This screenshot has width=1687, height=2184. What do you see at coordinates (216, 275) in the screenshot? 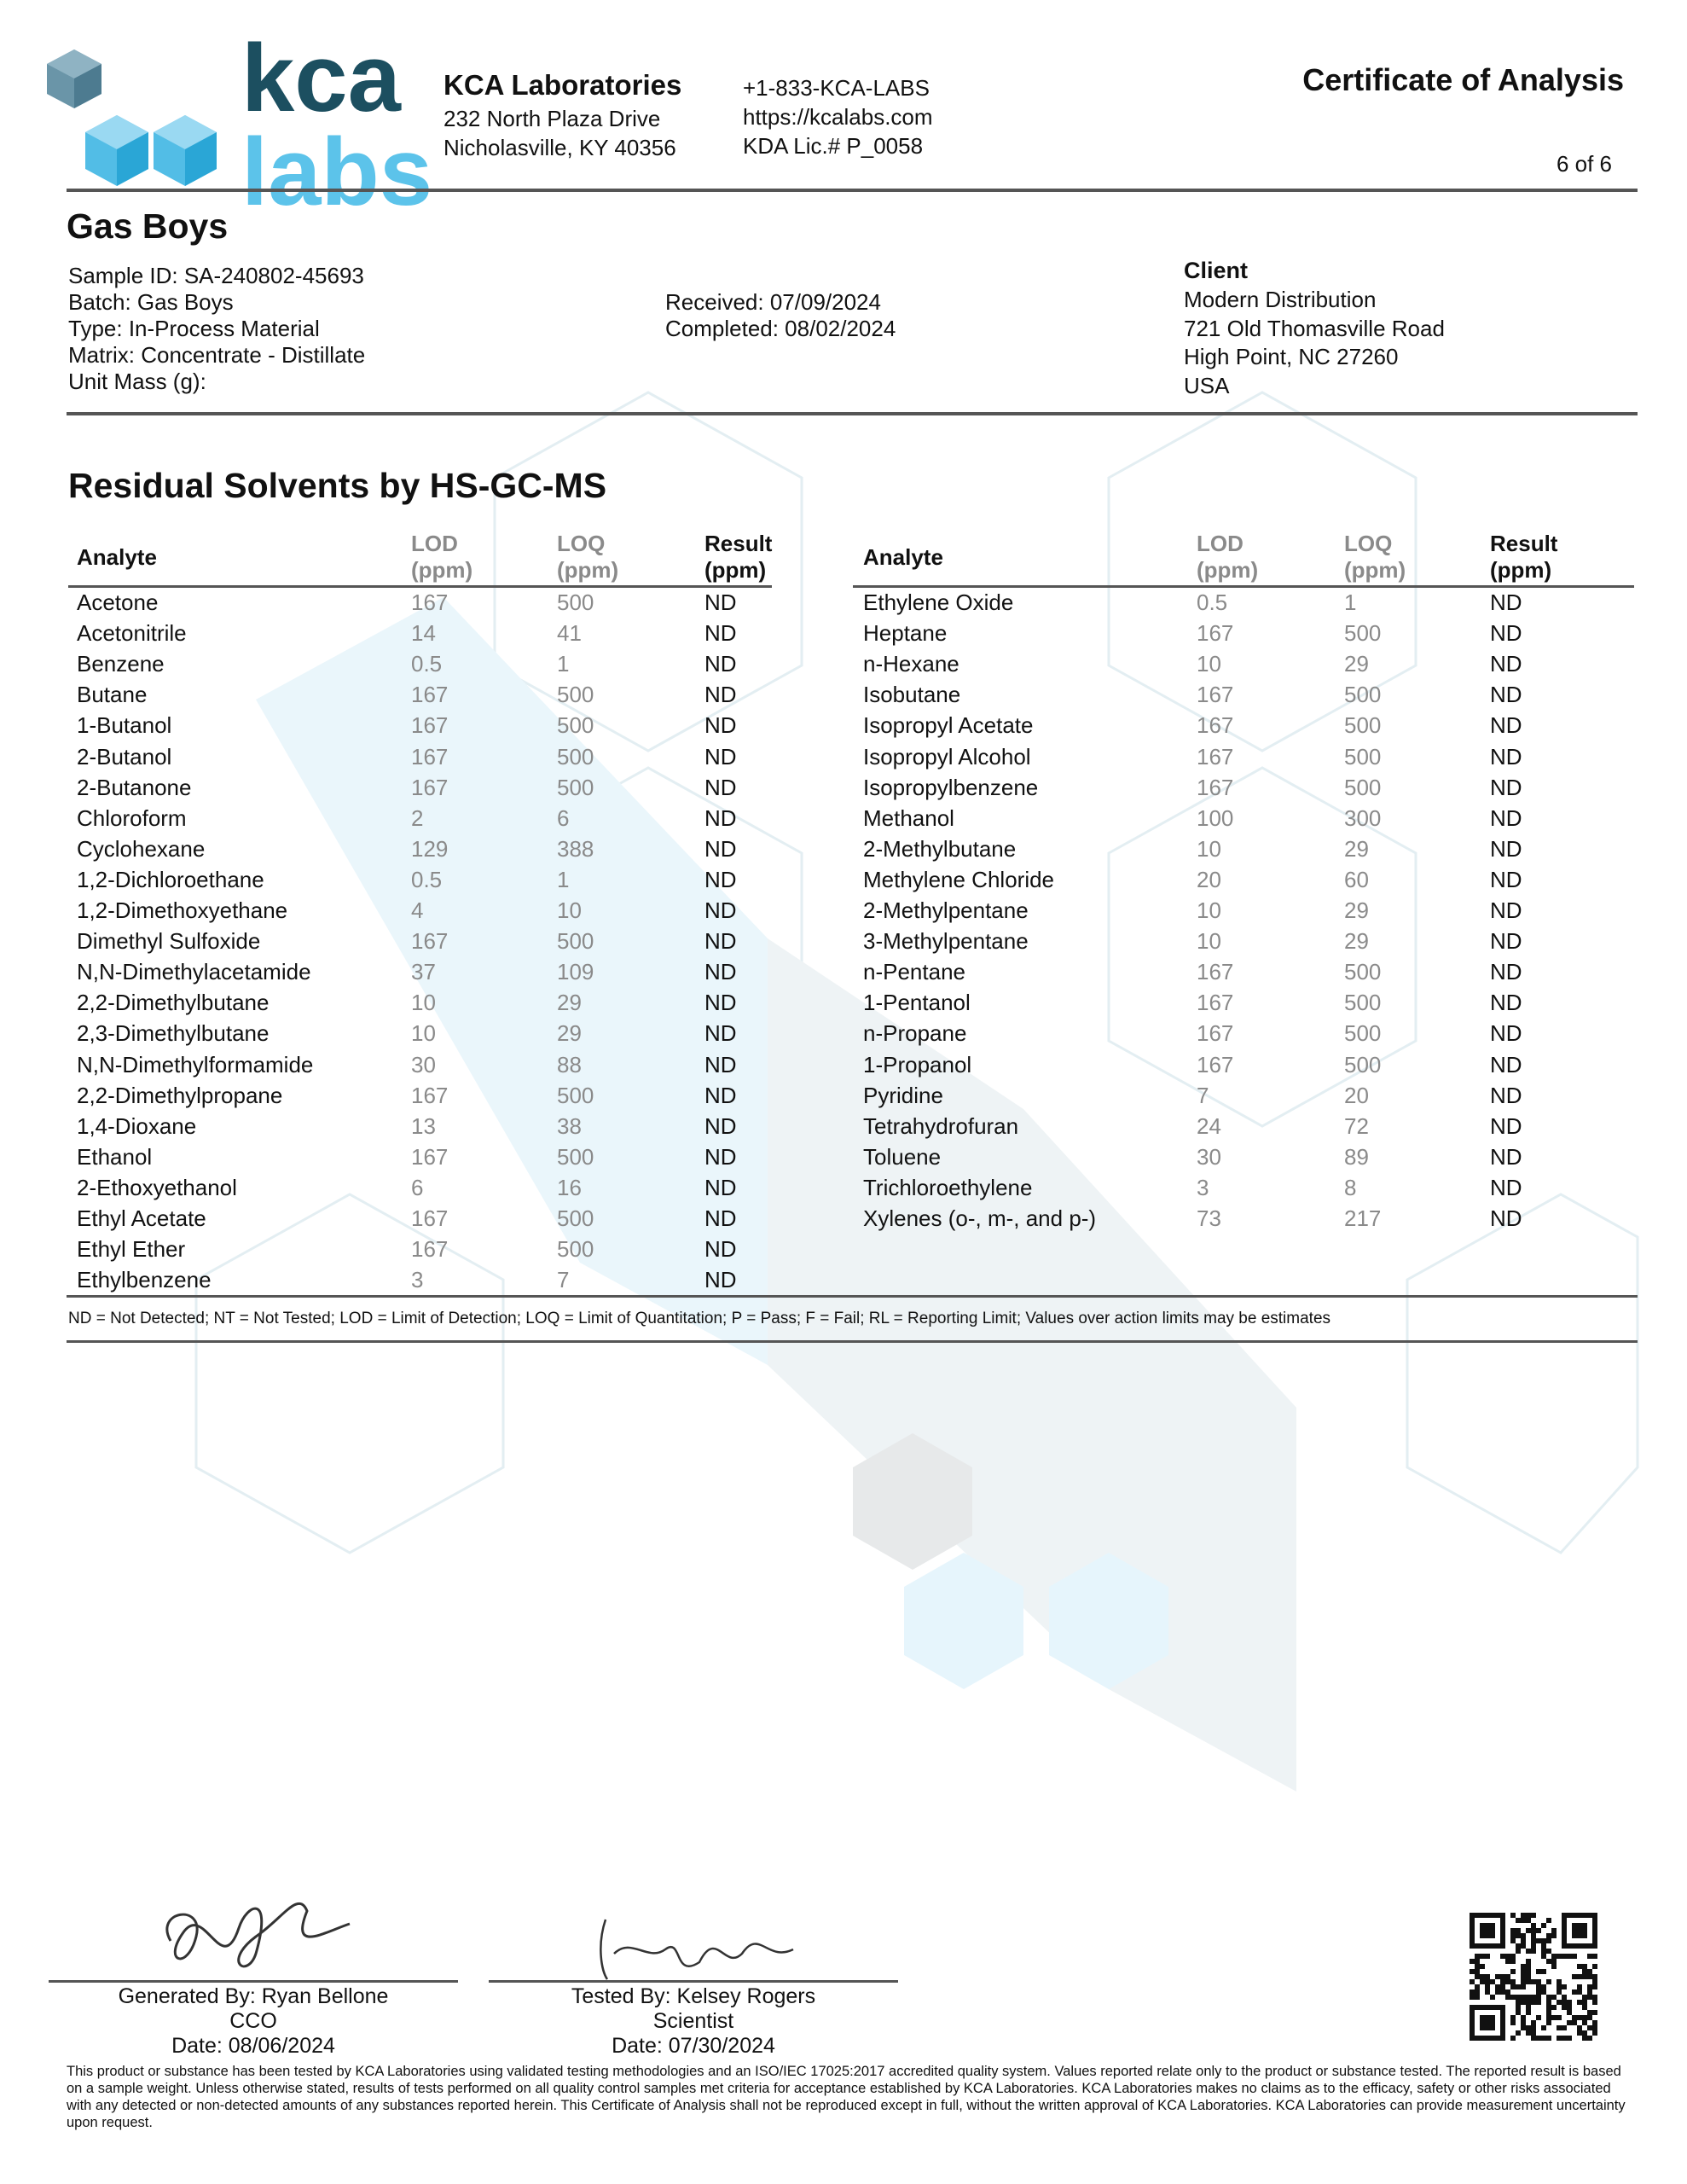
I see `sample-field: Sample ID: SA-240802-45693` at bounding box center [216, 275].